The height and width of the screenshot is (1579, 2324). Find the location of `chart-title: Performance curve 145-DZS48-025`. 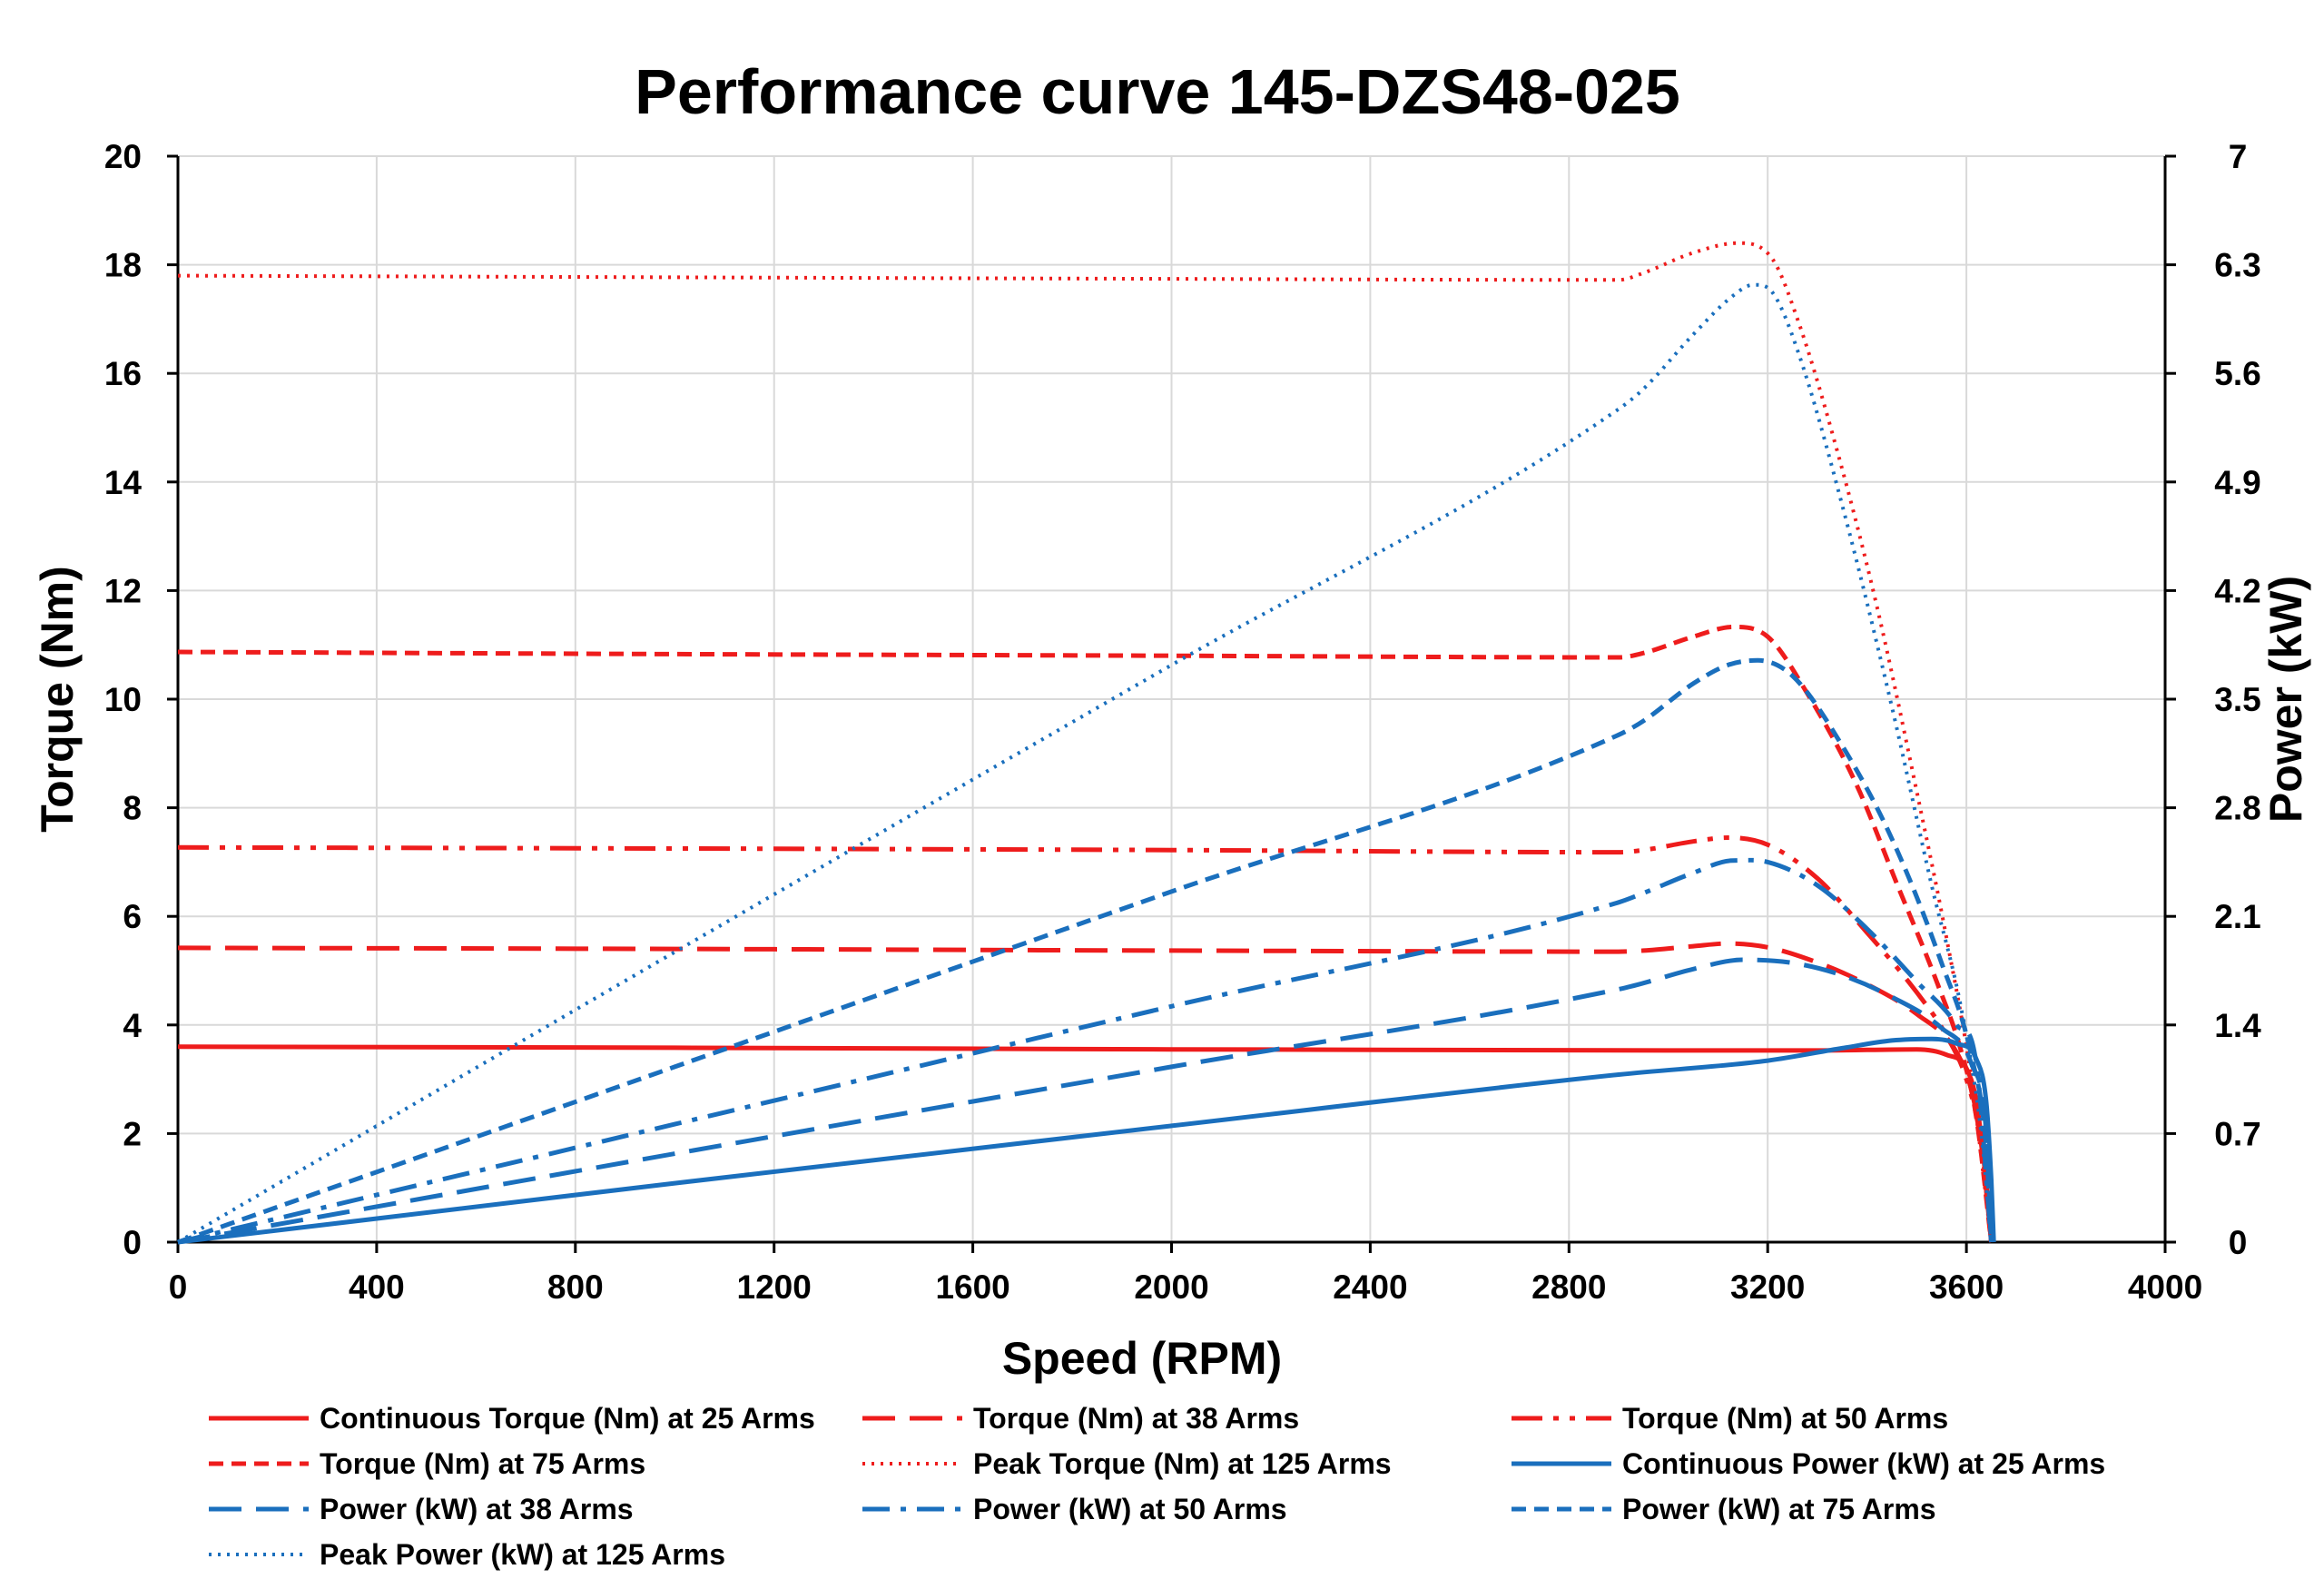

chart-title: Performance curve 145-DZS48-025 is located at coordinates (1157, 91).